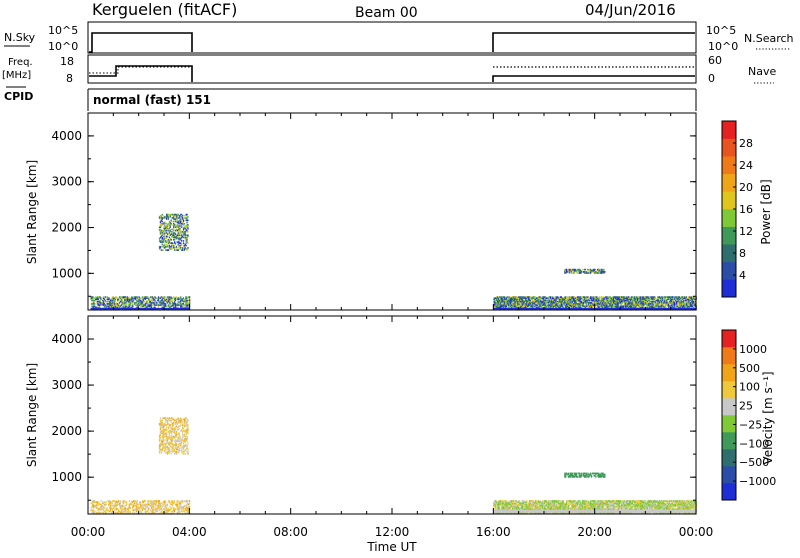 The height and width of the screenshot is (558, 800). Describe the element at coordinates (721, 30) in the screenshot. I see `nsearch-tick-top: 10^5` at that location.